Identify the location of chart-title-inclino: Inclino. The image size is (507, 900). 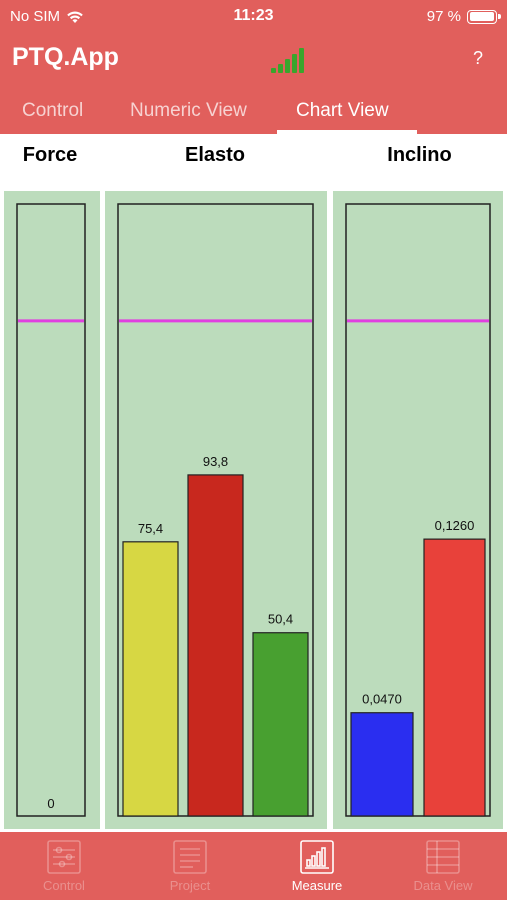
(419, 155).